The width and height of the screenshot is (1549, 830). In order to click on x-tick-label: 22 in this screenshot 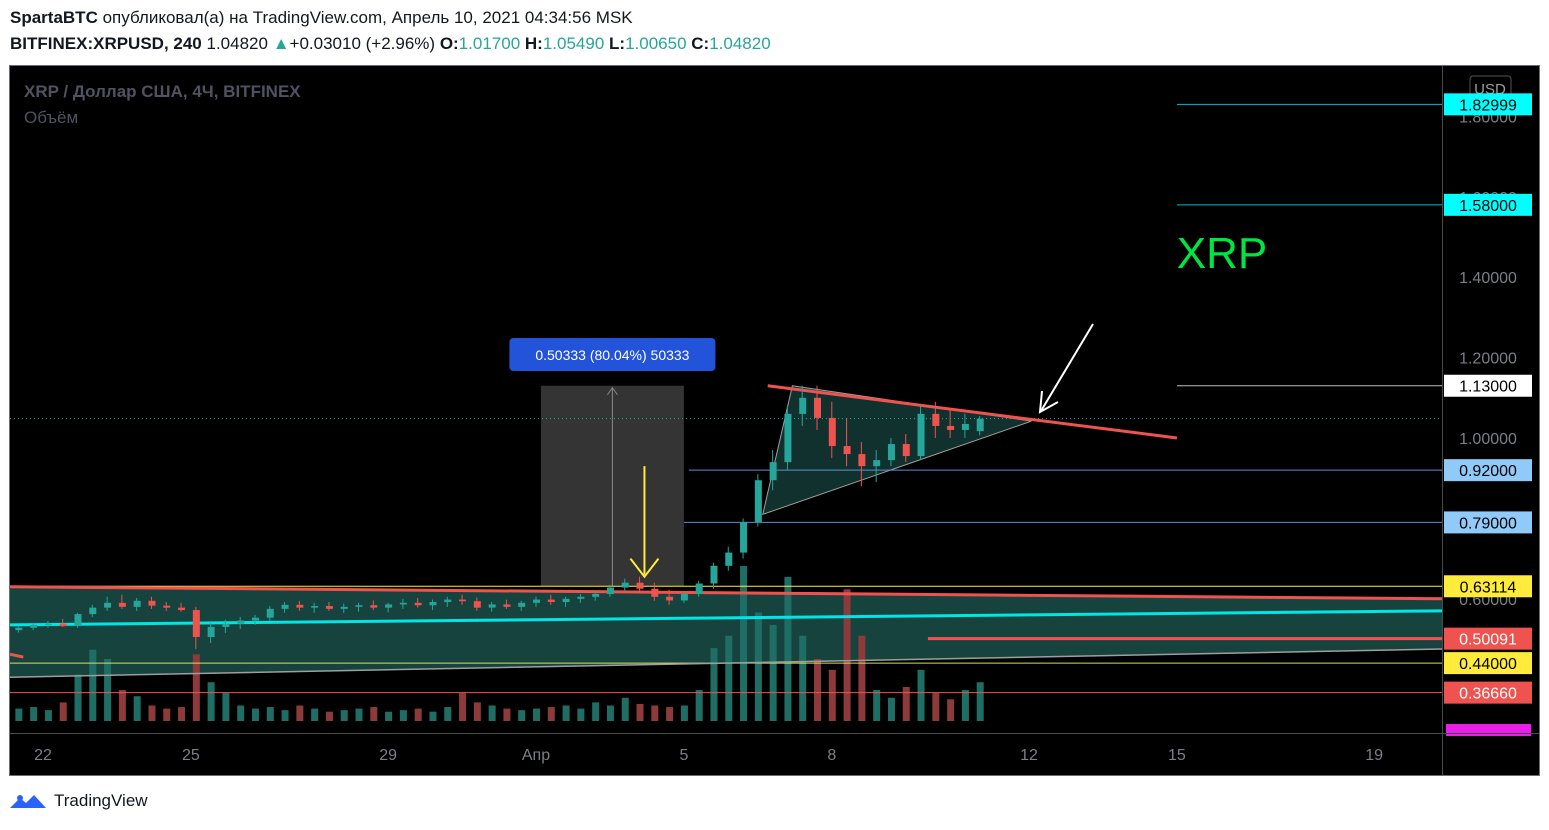, I will do `click(43, 755)`.